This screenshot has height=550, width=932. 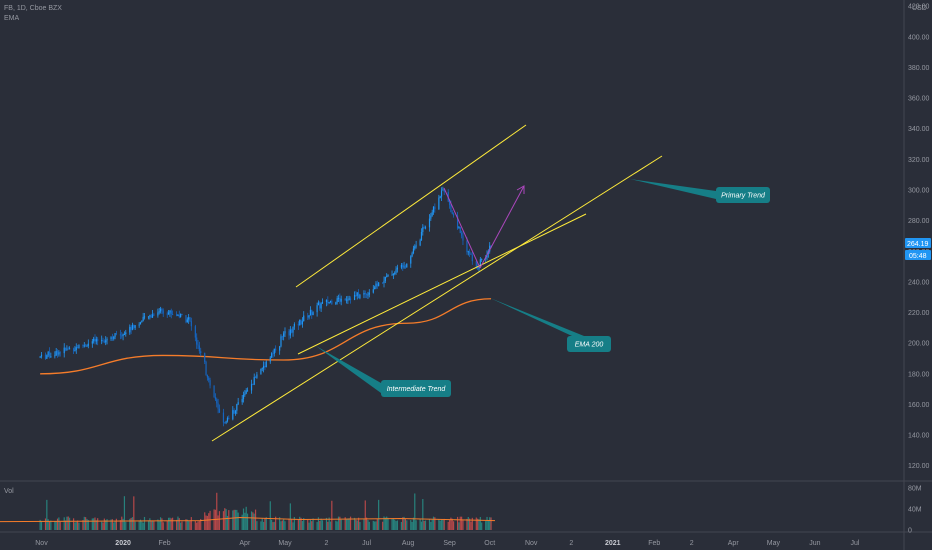 What do you see at coordinates (613, 543) in the screenshot?
I see `time-tick-label: 2021` at bounding box center [613, 543].